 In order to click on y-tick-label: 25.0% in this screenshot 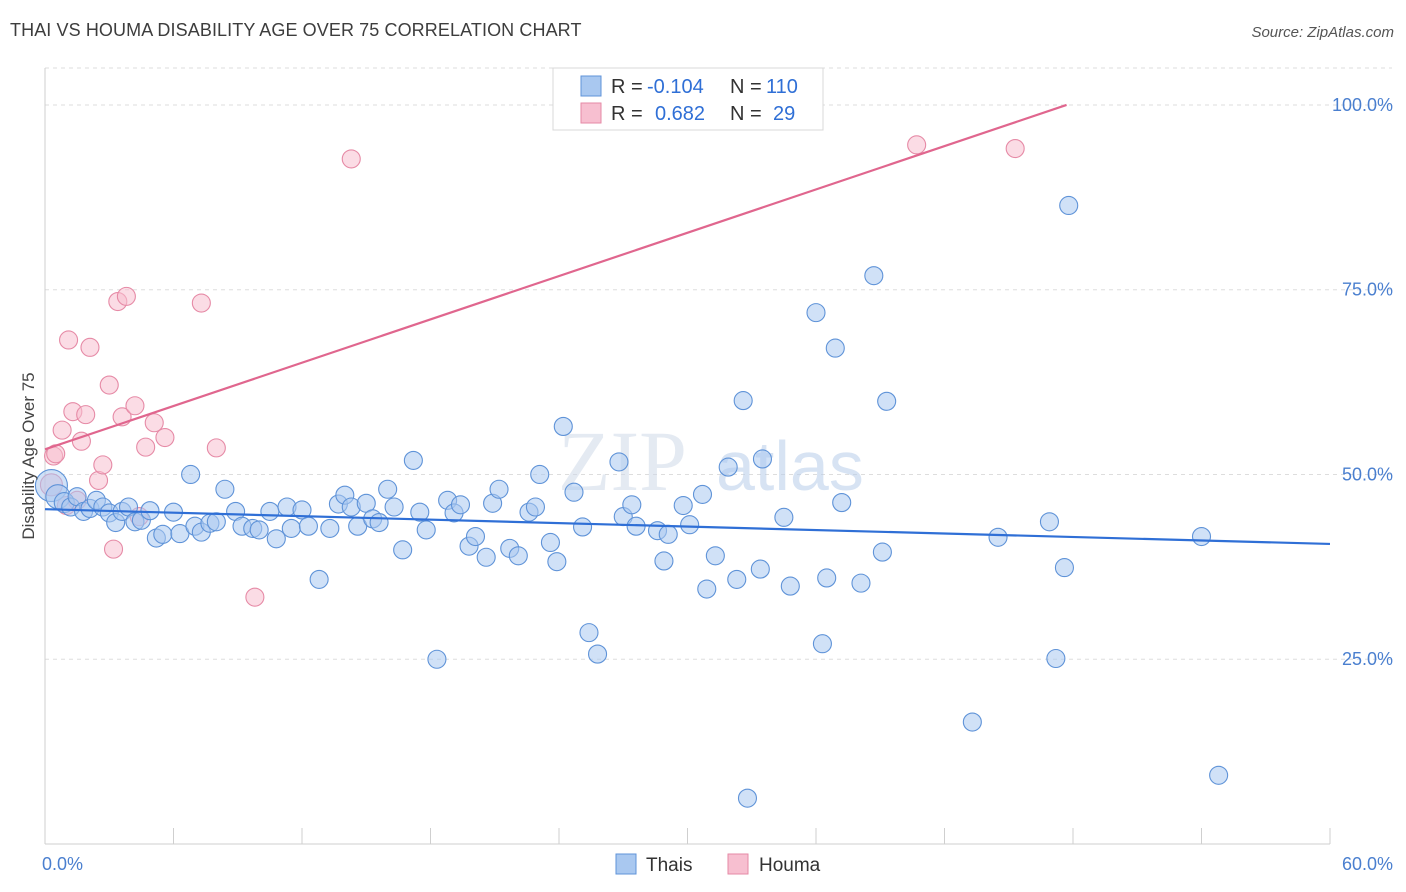, I will do `click(1367, 659)`.